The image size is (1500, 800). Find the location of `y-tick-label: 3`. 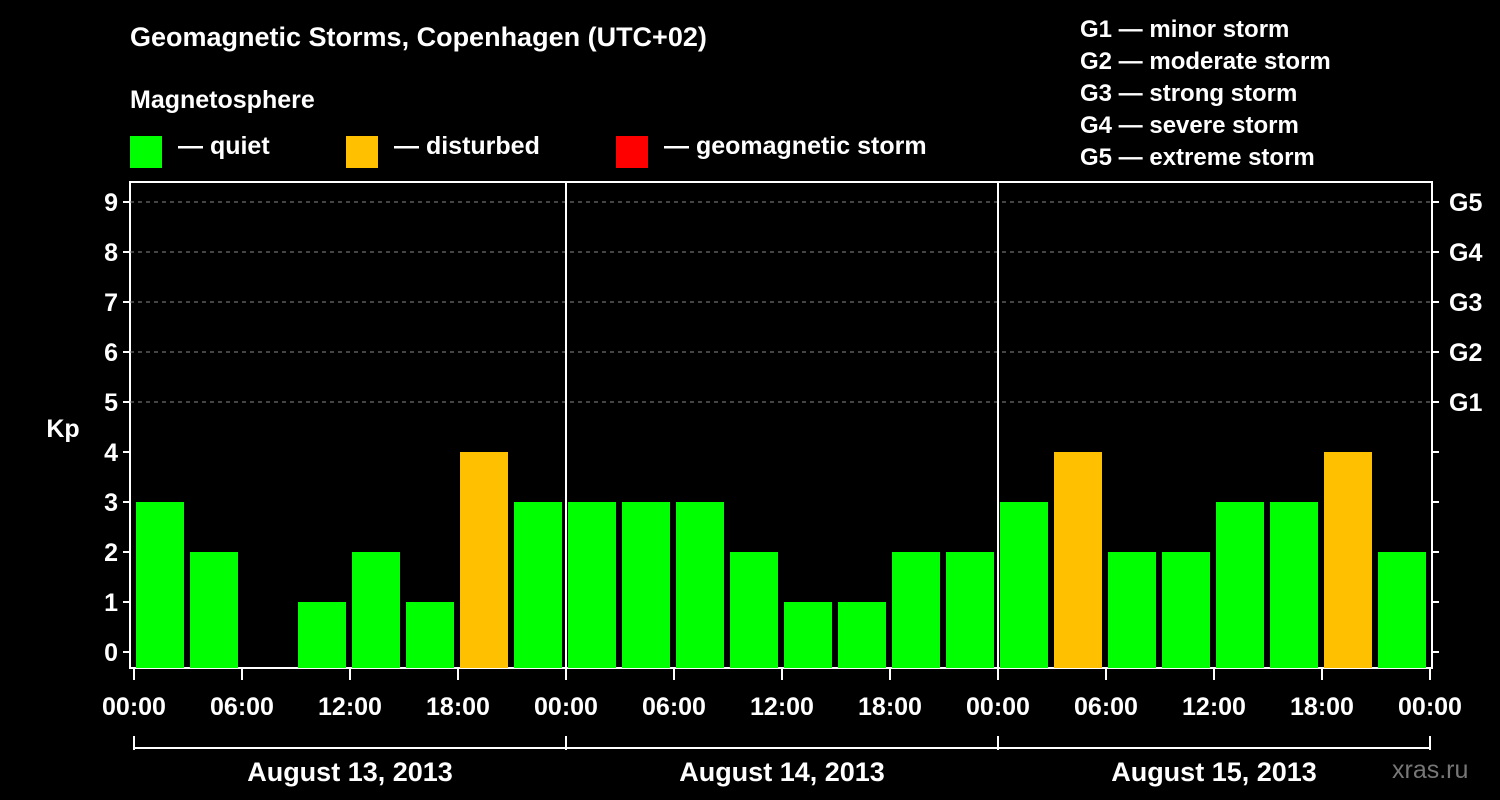

y-tick-label: 3 is located at coordinates (111, 503).